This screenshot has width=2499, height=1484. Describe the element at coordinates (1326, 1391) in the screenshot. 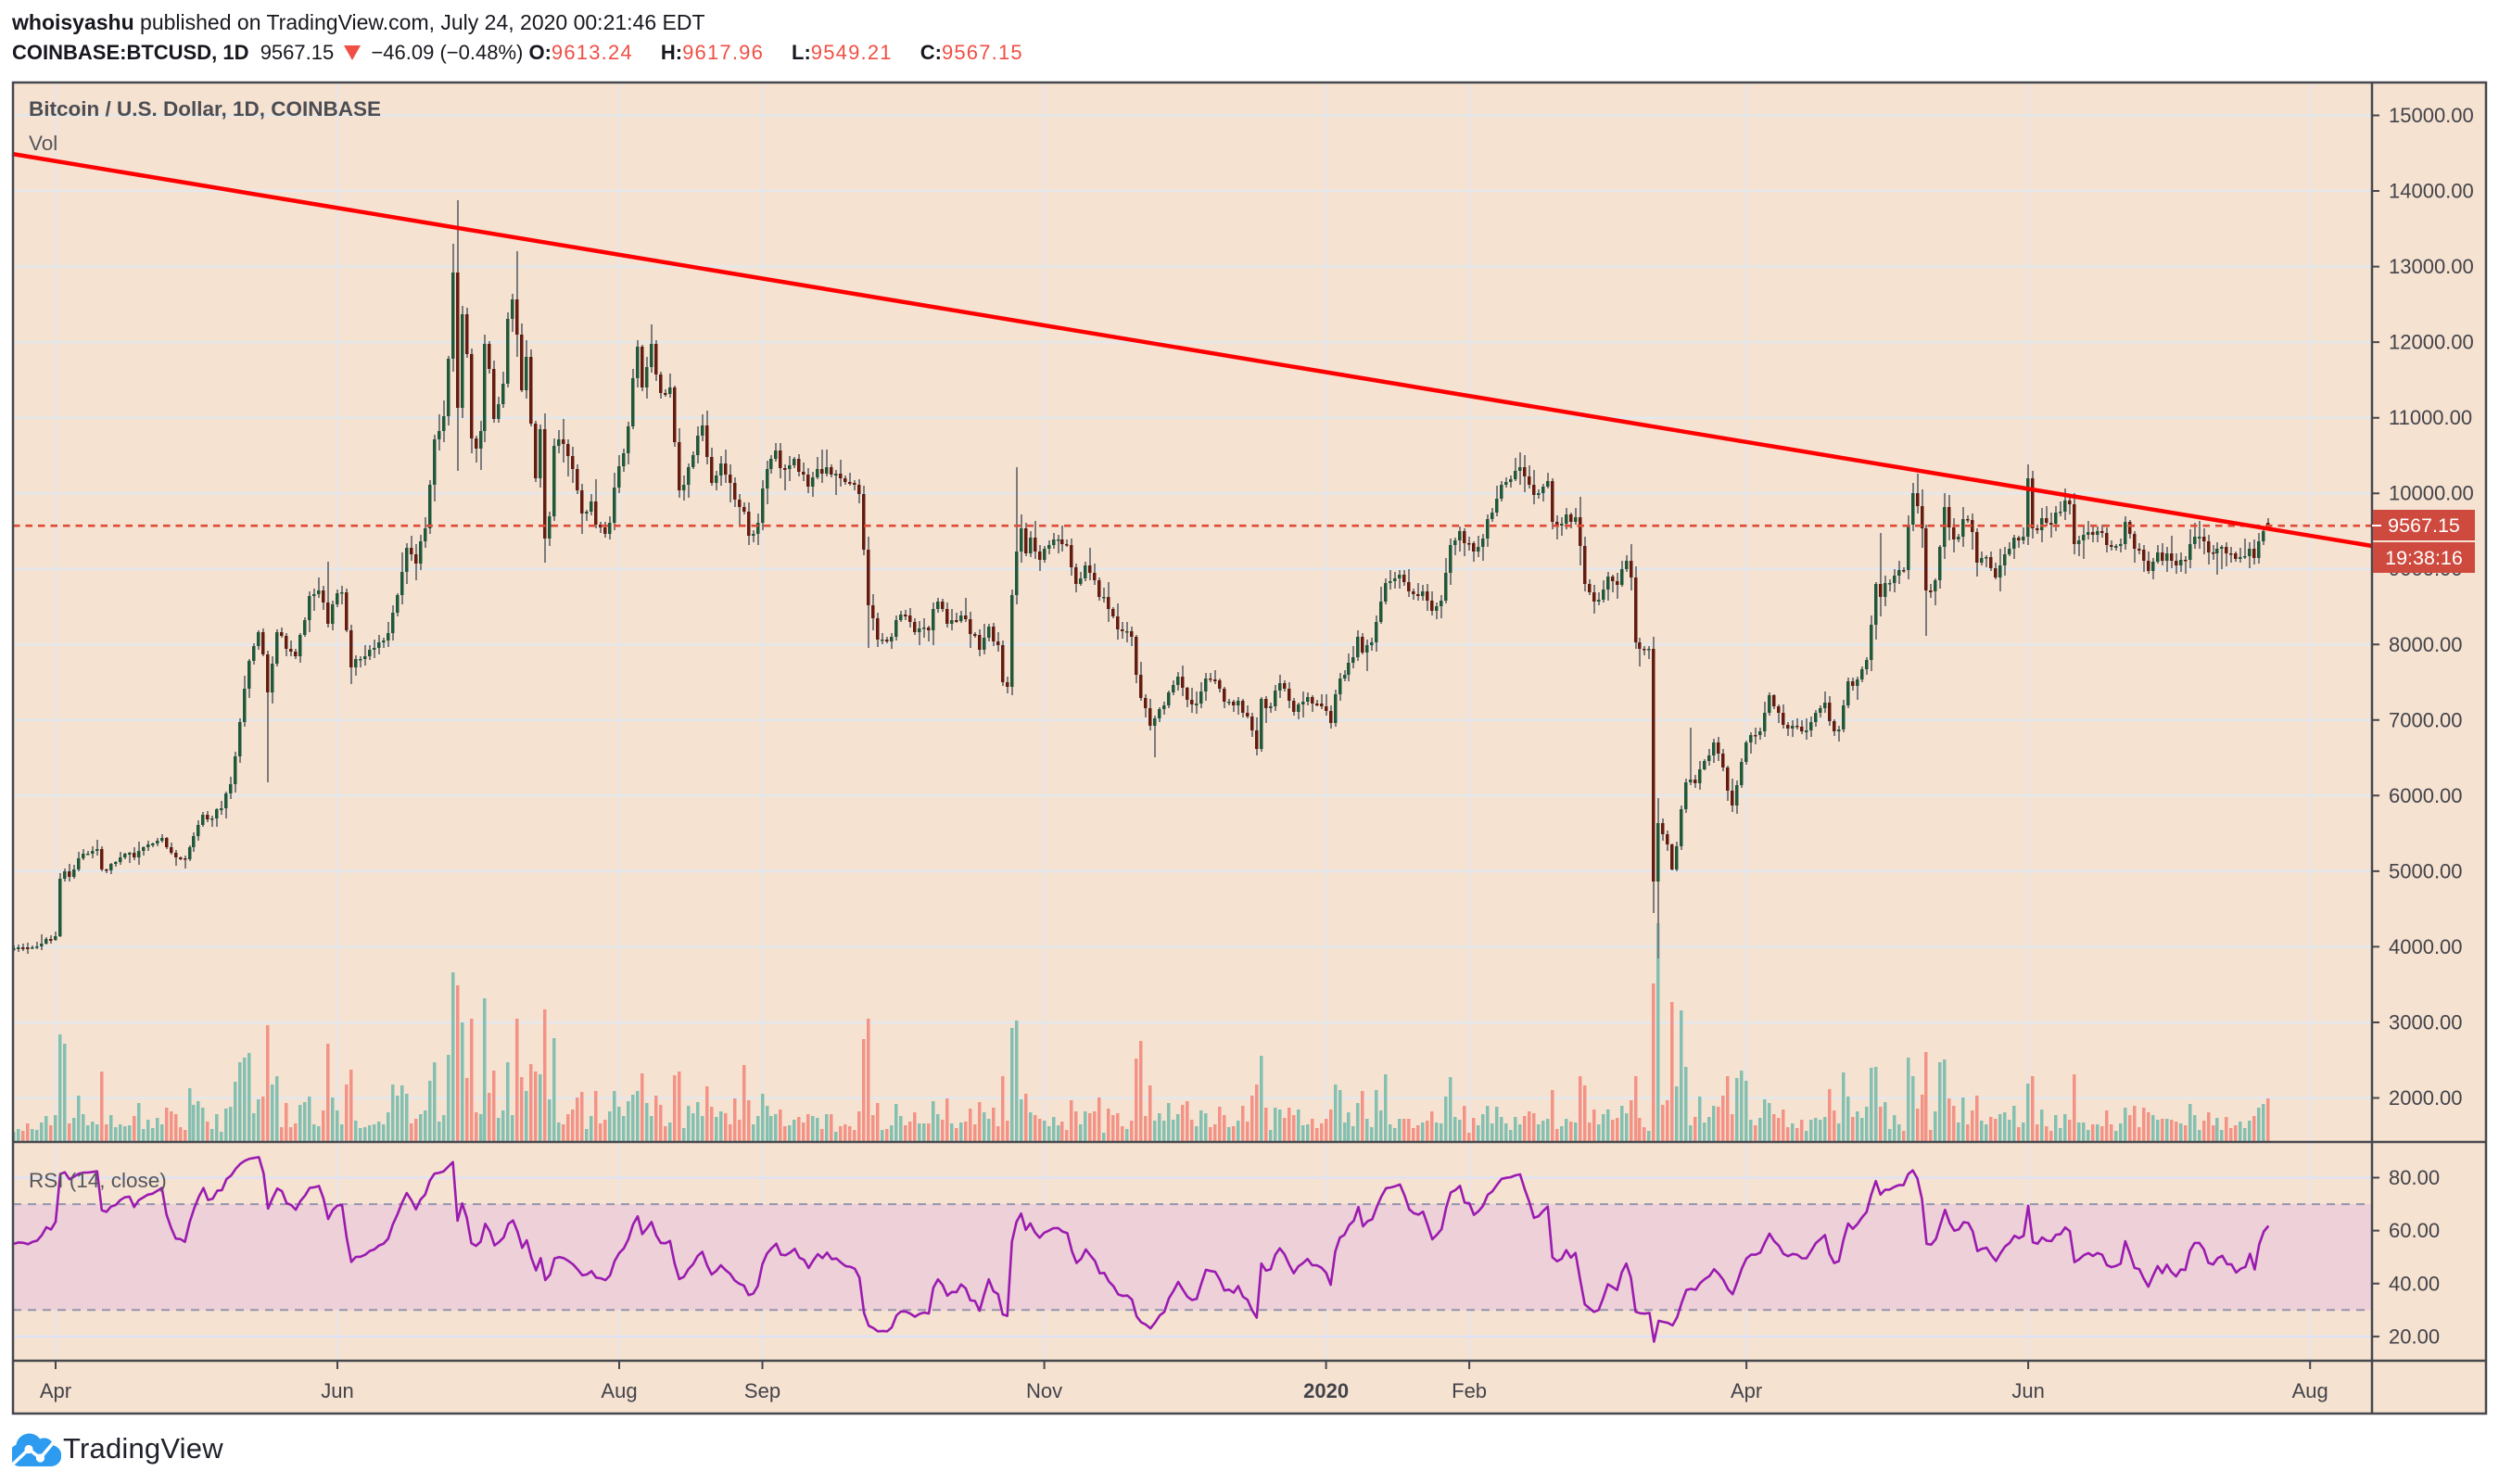

I see `svg-text: 2020` at that location.